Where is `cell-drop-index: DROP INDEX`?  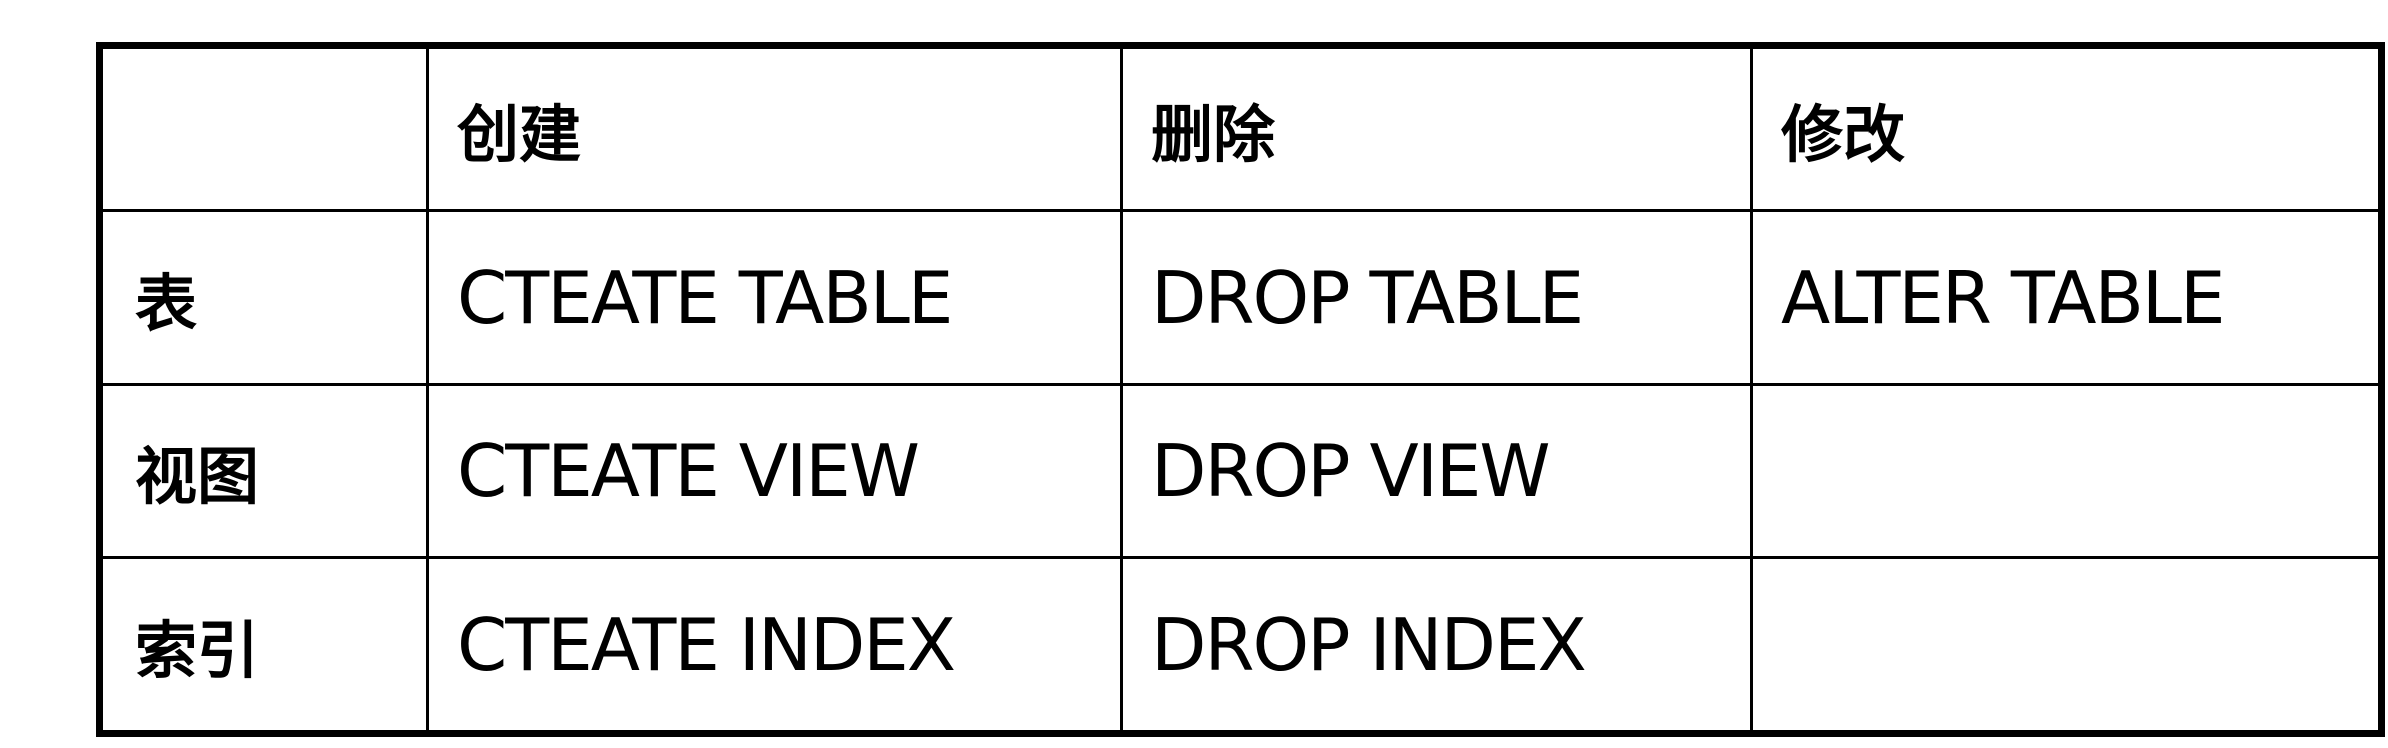
cell-drop-index: DROP INDEX is located at coordinates (1436, 645).